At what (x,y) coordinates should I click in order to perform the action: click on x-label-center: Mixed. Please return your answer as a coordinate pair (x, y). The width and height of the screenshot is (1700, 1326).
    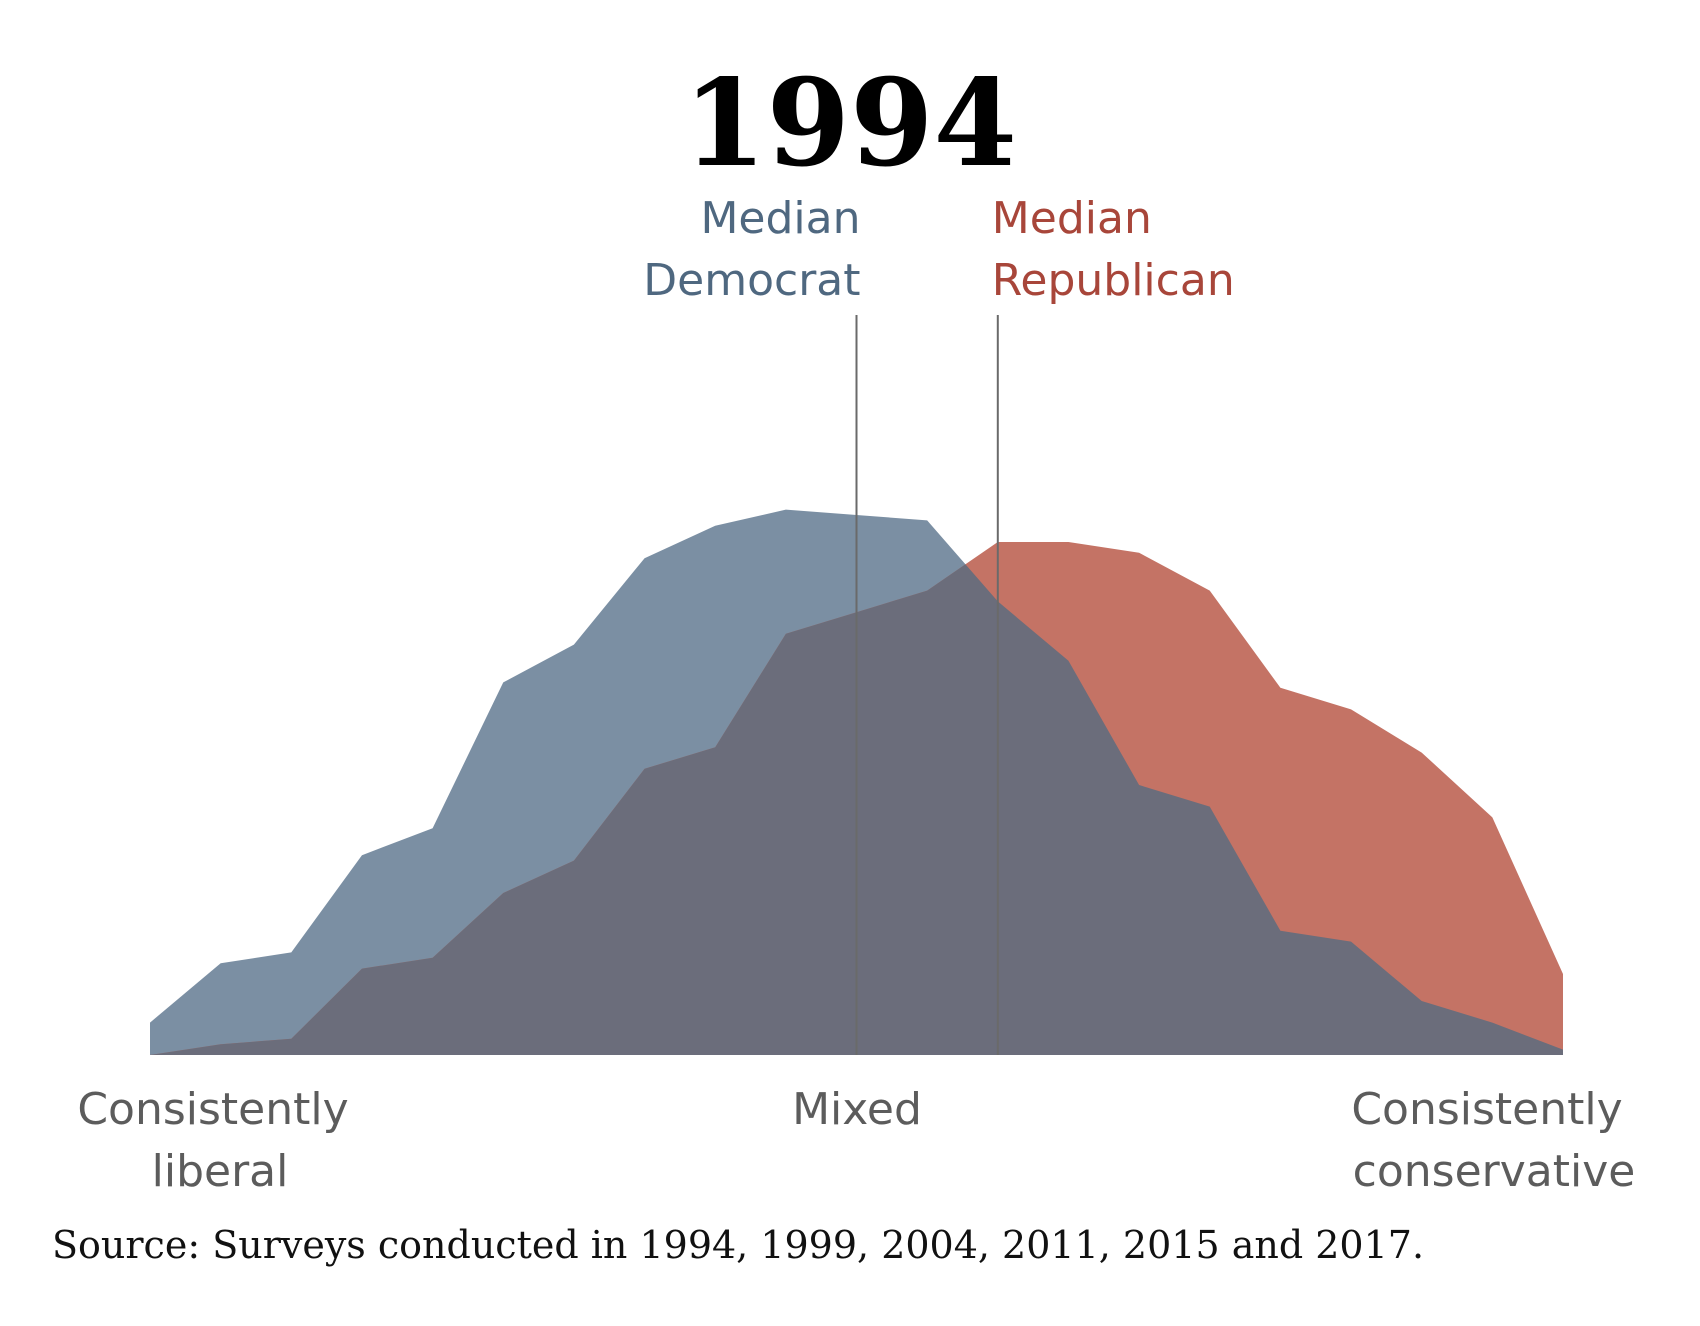
    Looking at the image, I should click on (857, 1109).